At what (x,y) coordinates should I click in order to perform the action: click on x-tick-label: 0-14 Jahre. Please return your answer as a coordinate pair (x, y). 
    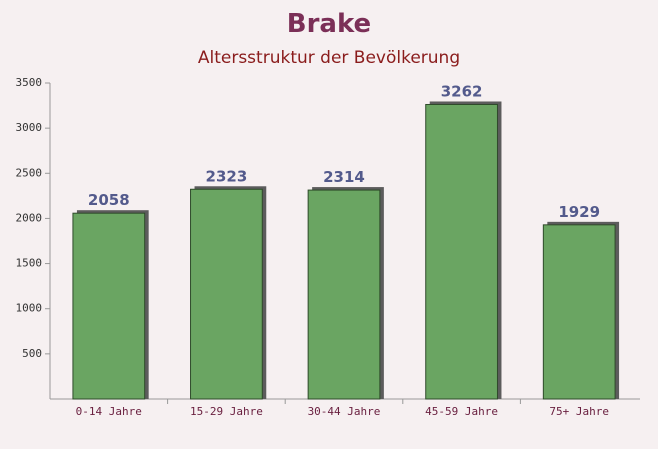
    Looking at the image, I should click on (109, 411).